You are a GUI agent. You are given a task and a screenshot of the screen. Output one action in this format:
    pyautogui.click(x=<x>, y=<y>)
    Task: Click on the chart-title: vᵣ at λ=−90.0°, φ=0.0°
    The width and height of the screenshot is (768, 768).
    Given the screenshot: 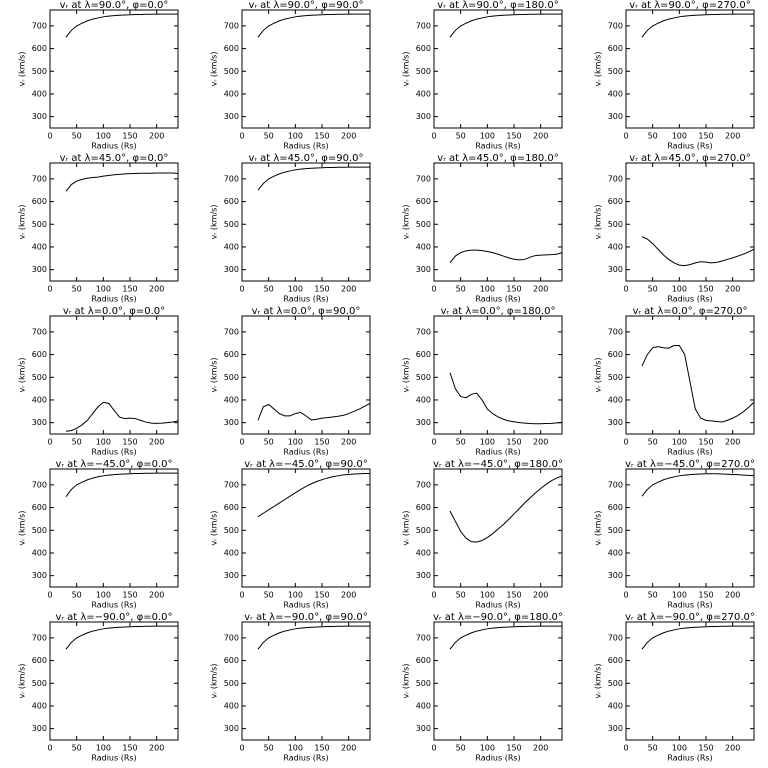 What is the action you would take?
    pyautogui.click(x=113, y=617)
    